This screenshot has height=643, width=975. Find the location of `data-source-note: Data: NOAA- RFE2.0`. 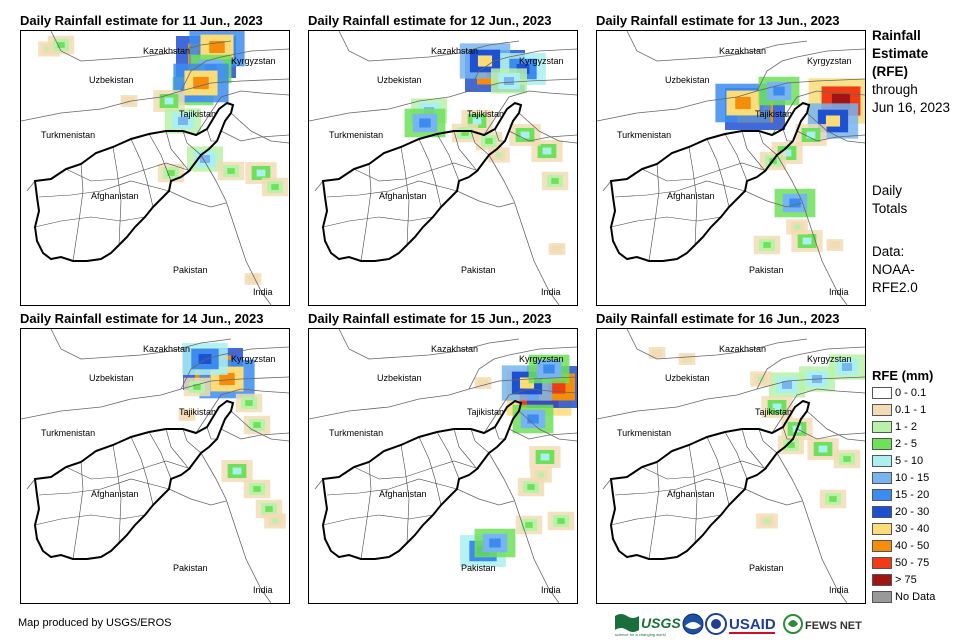

data-source-note: Data: NOAA- RFE2.0 is located at coordinates (895, 270).